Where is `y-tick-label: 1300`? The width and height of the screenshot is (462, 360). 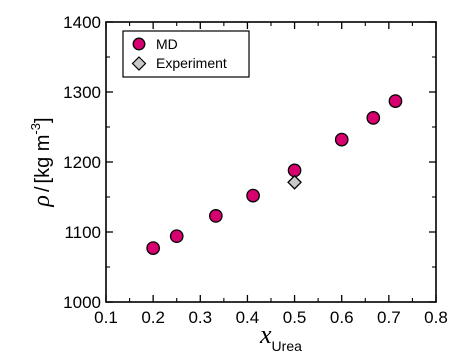
y-tick-label: 1300 is located at coordinates (82, 92).